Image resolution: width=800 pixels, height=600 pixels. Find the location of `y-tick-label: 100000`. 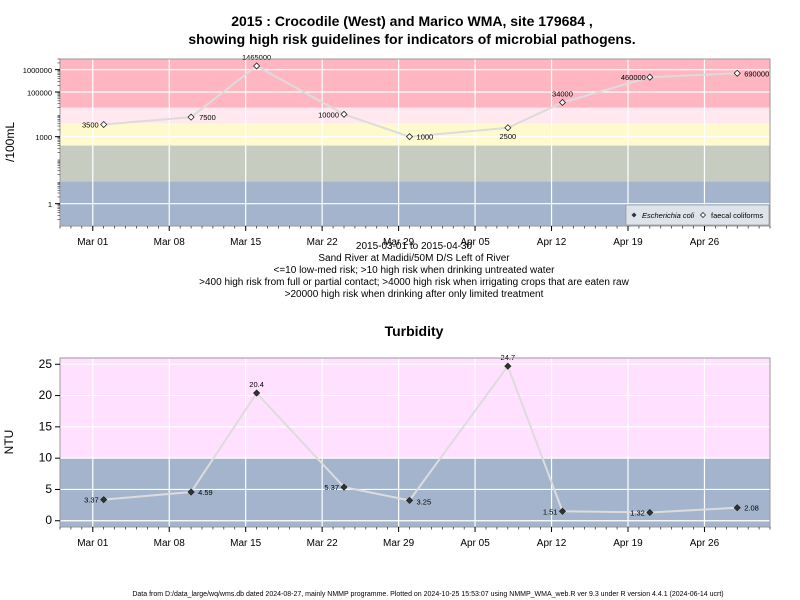

y-tick-label: 100000 is located at coordinates (39, 92).